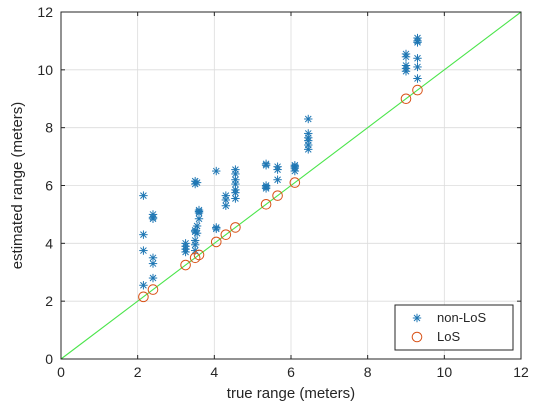 This screenshot has height=408, width=541. What do you see at coordinates (445, 372) in the screenshot?
I see `x-tick-label: 10` at bounding box center [445, 372].